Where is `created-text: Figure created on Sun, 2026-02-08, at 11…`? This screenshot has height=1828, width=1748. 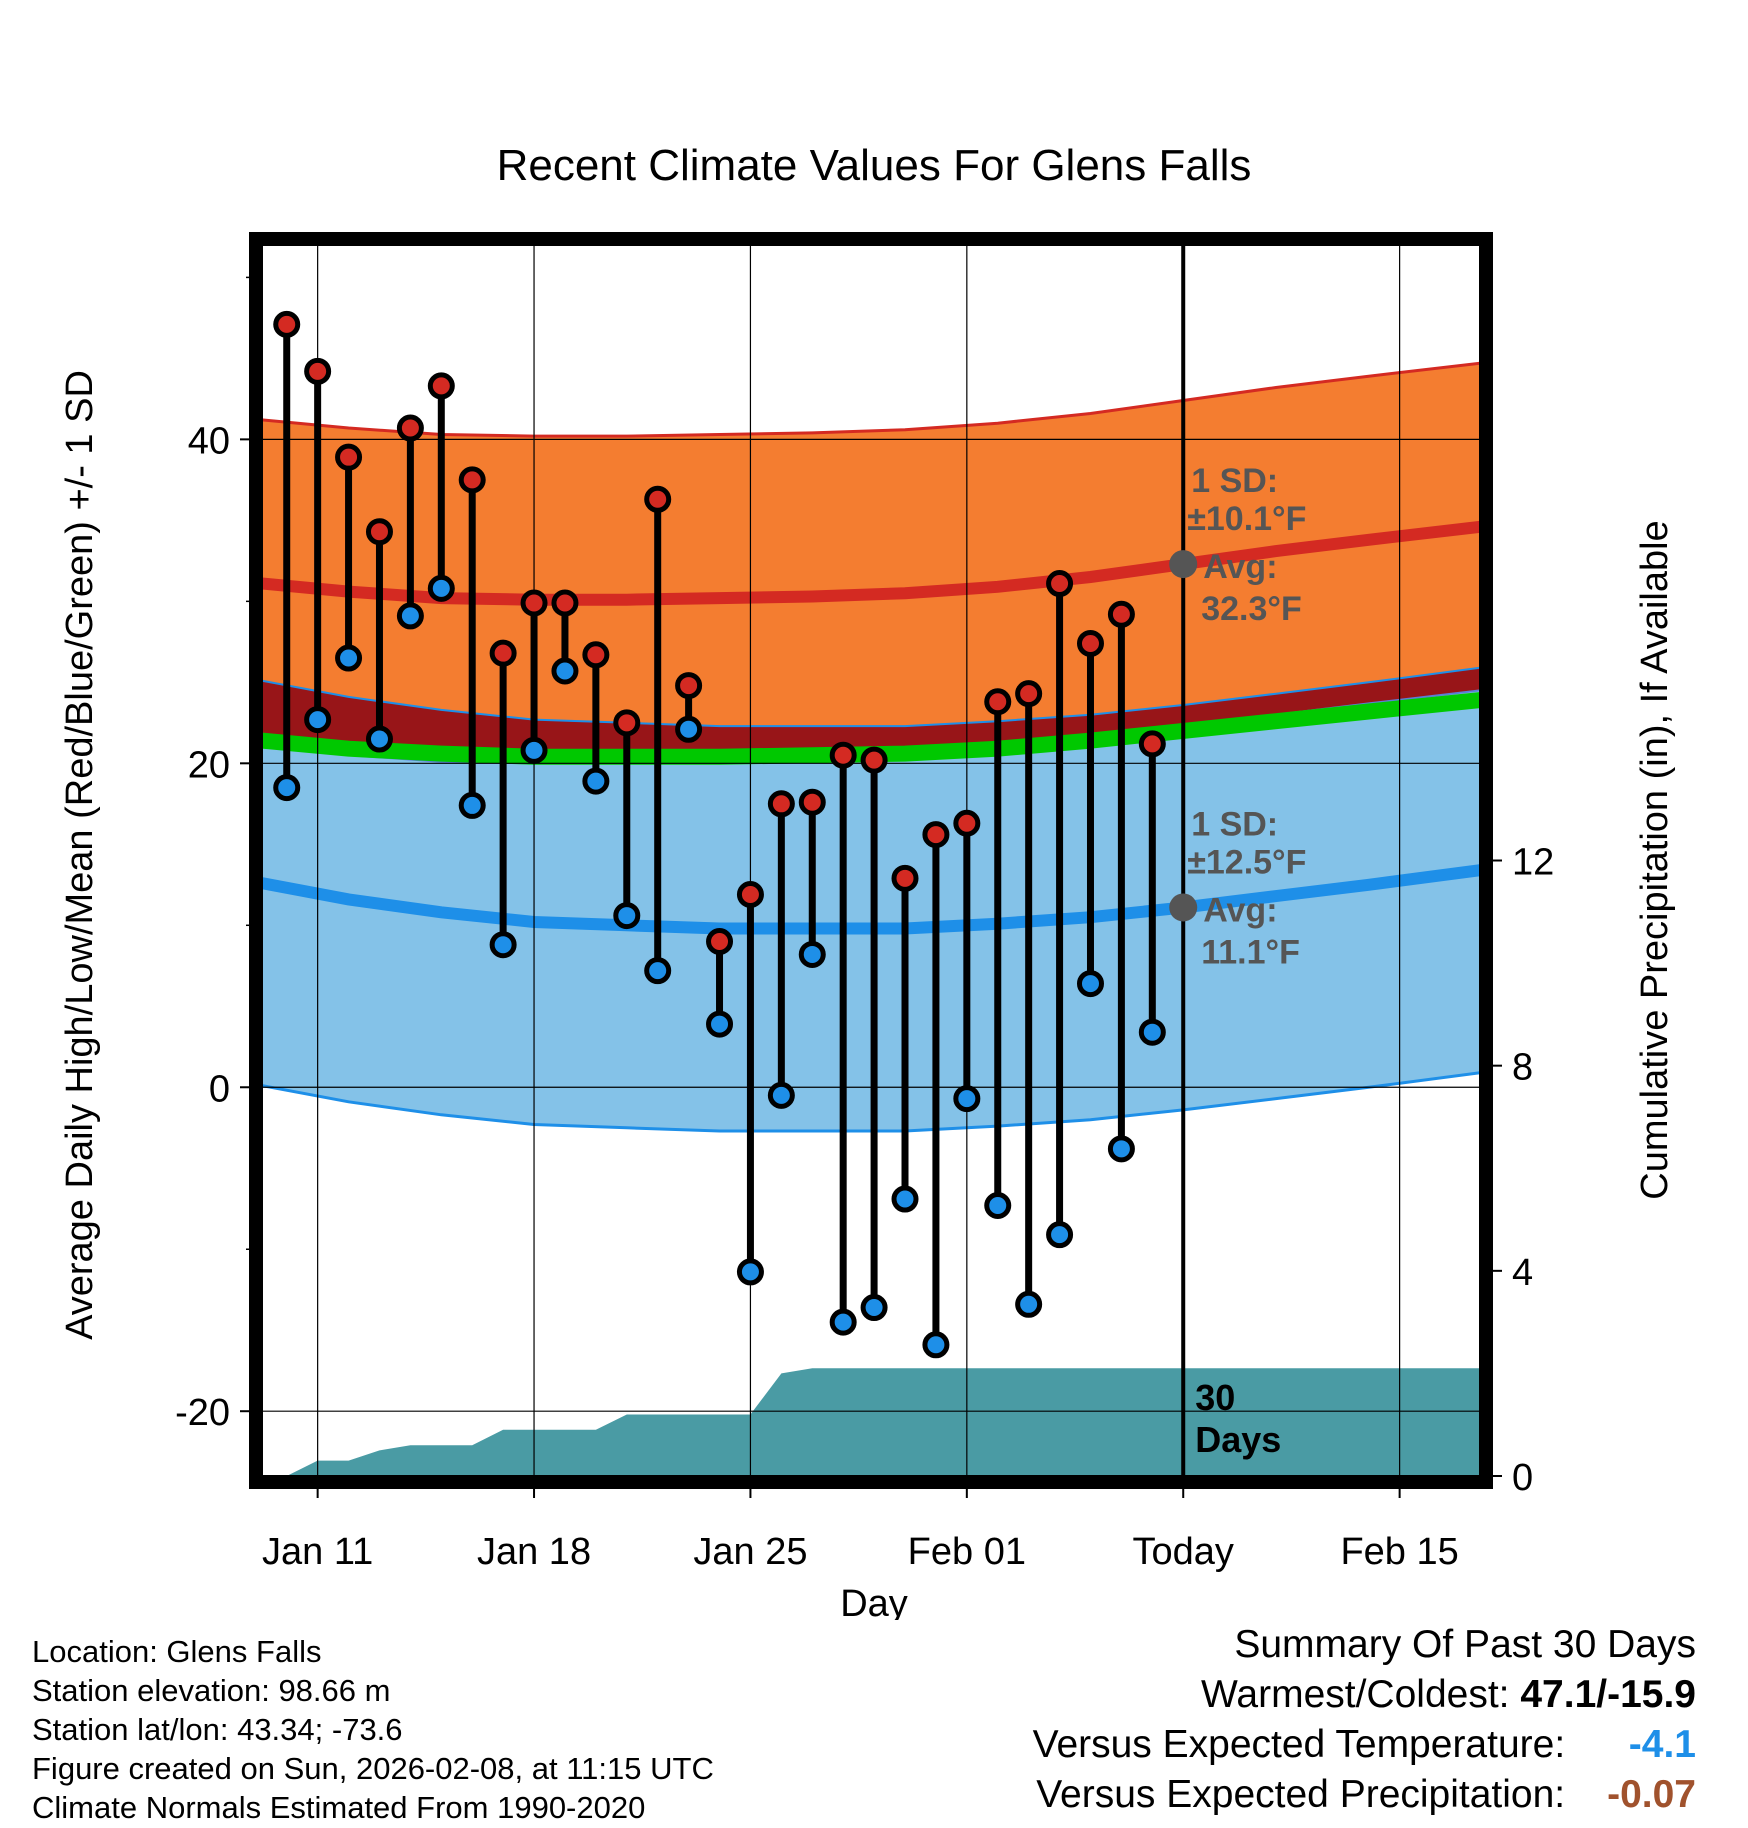
created-text: Figure created on Sun, 2026-02-08, at 11… is located at coordinates (373, 1768).